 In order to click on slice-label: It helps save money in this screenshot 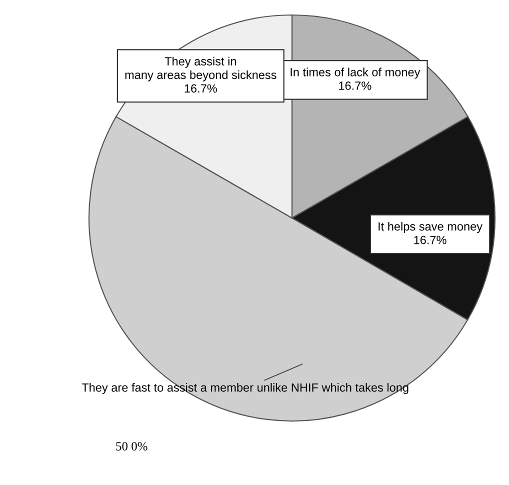, I will do `click(430, 227)`.